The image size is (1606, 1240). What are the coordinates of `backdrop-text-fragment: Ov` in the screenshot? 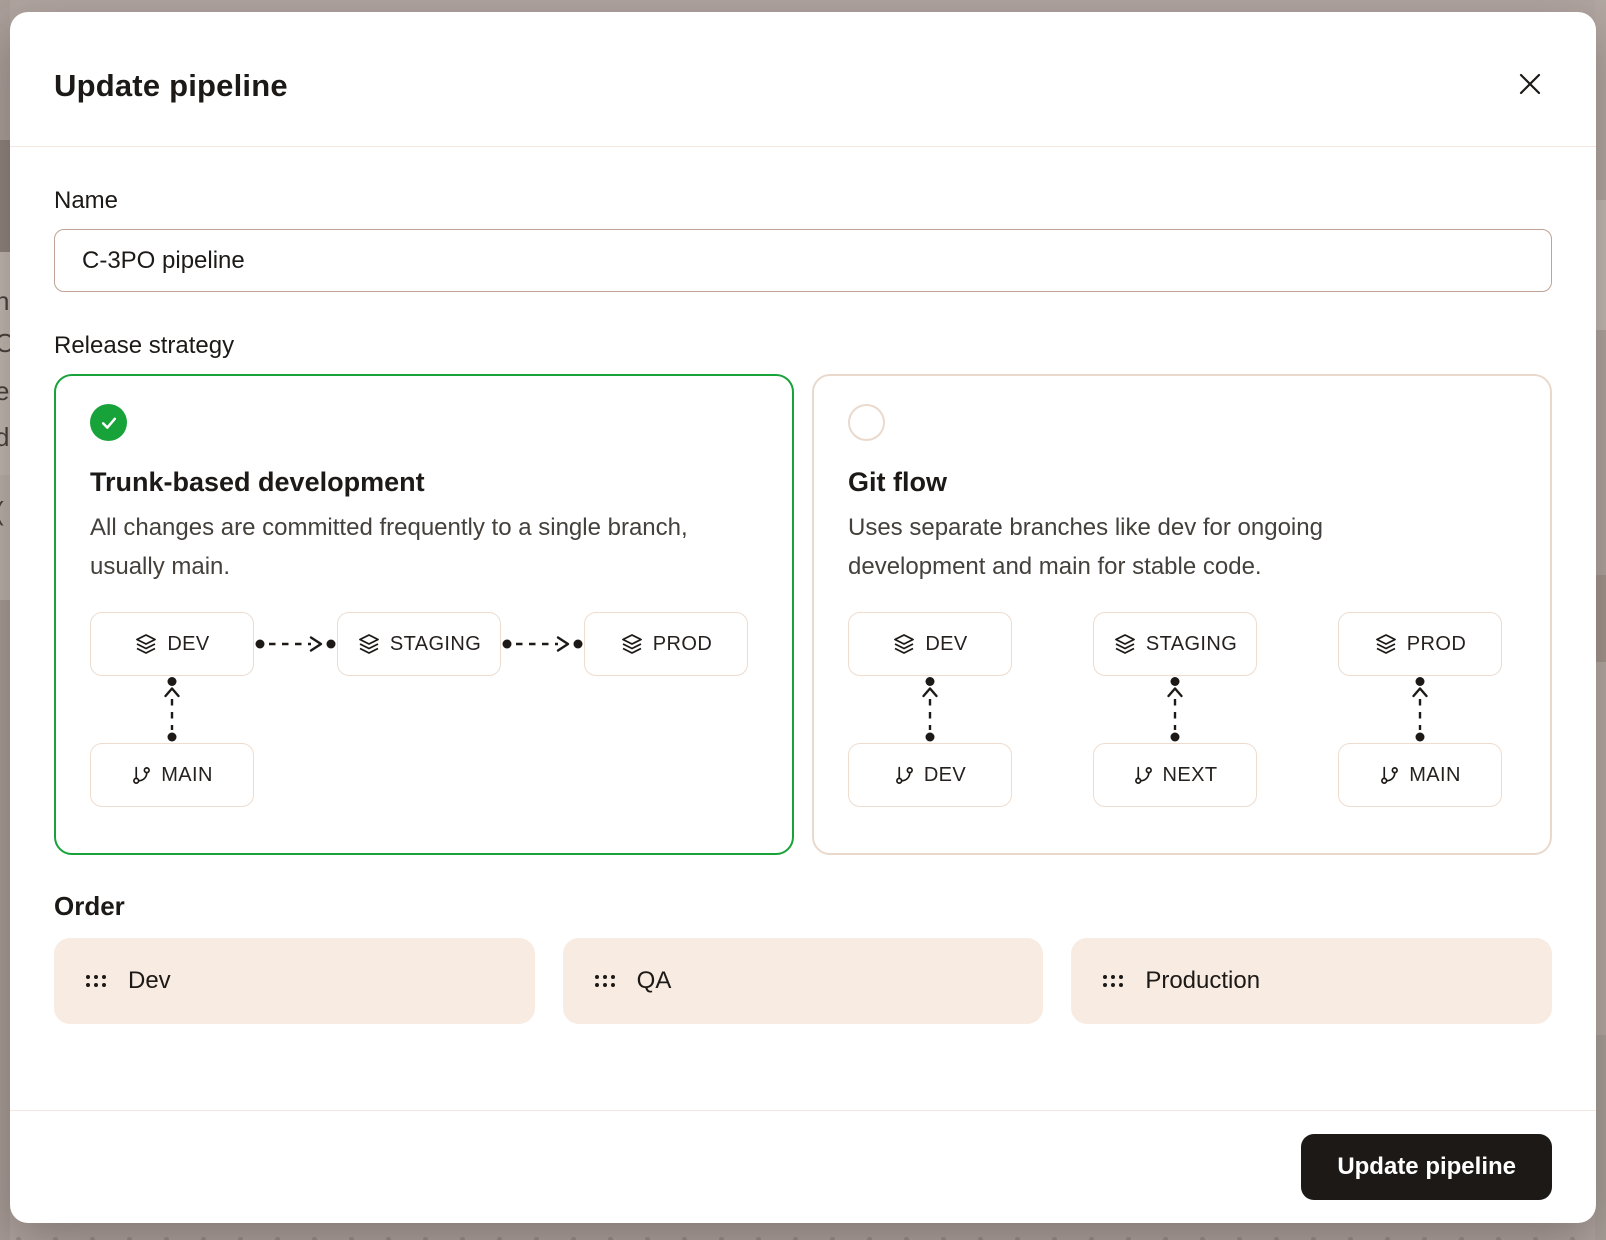 It's located at (5, 343).